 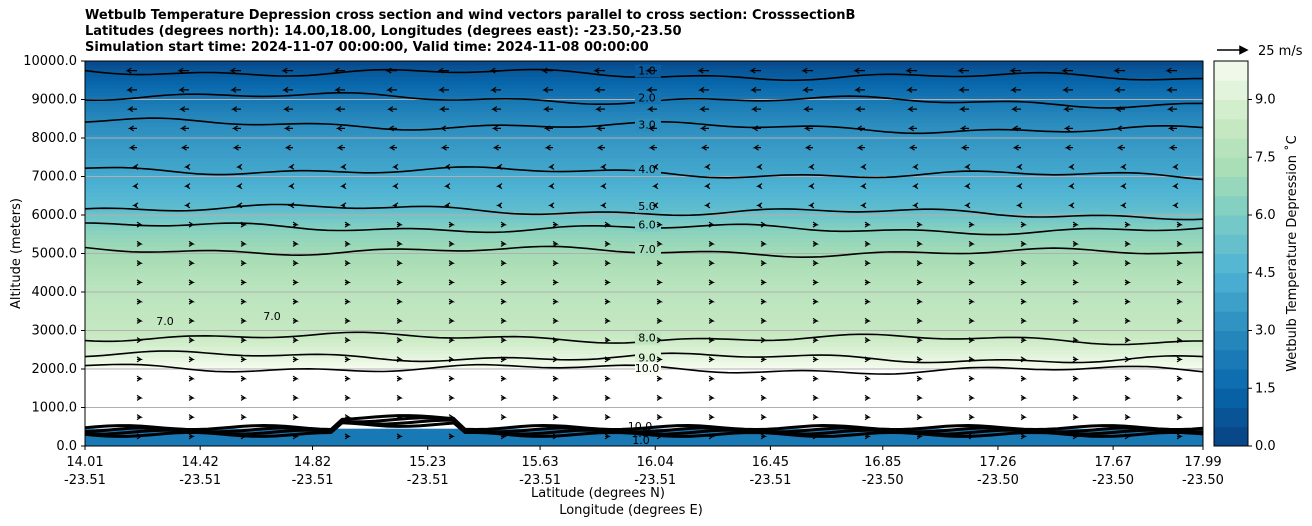 I want to click on x-tick-label-lat: 14.42, so click(x=200, y=462).